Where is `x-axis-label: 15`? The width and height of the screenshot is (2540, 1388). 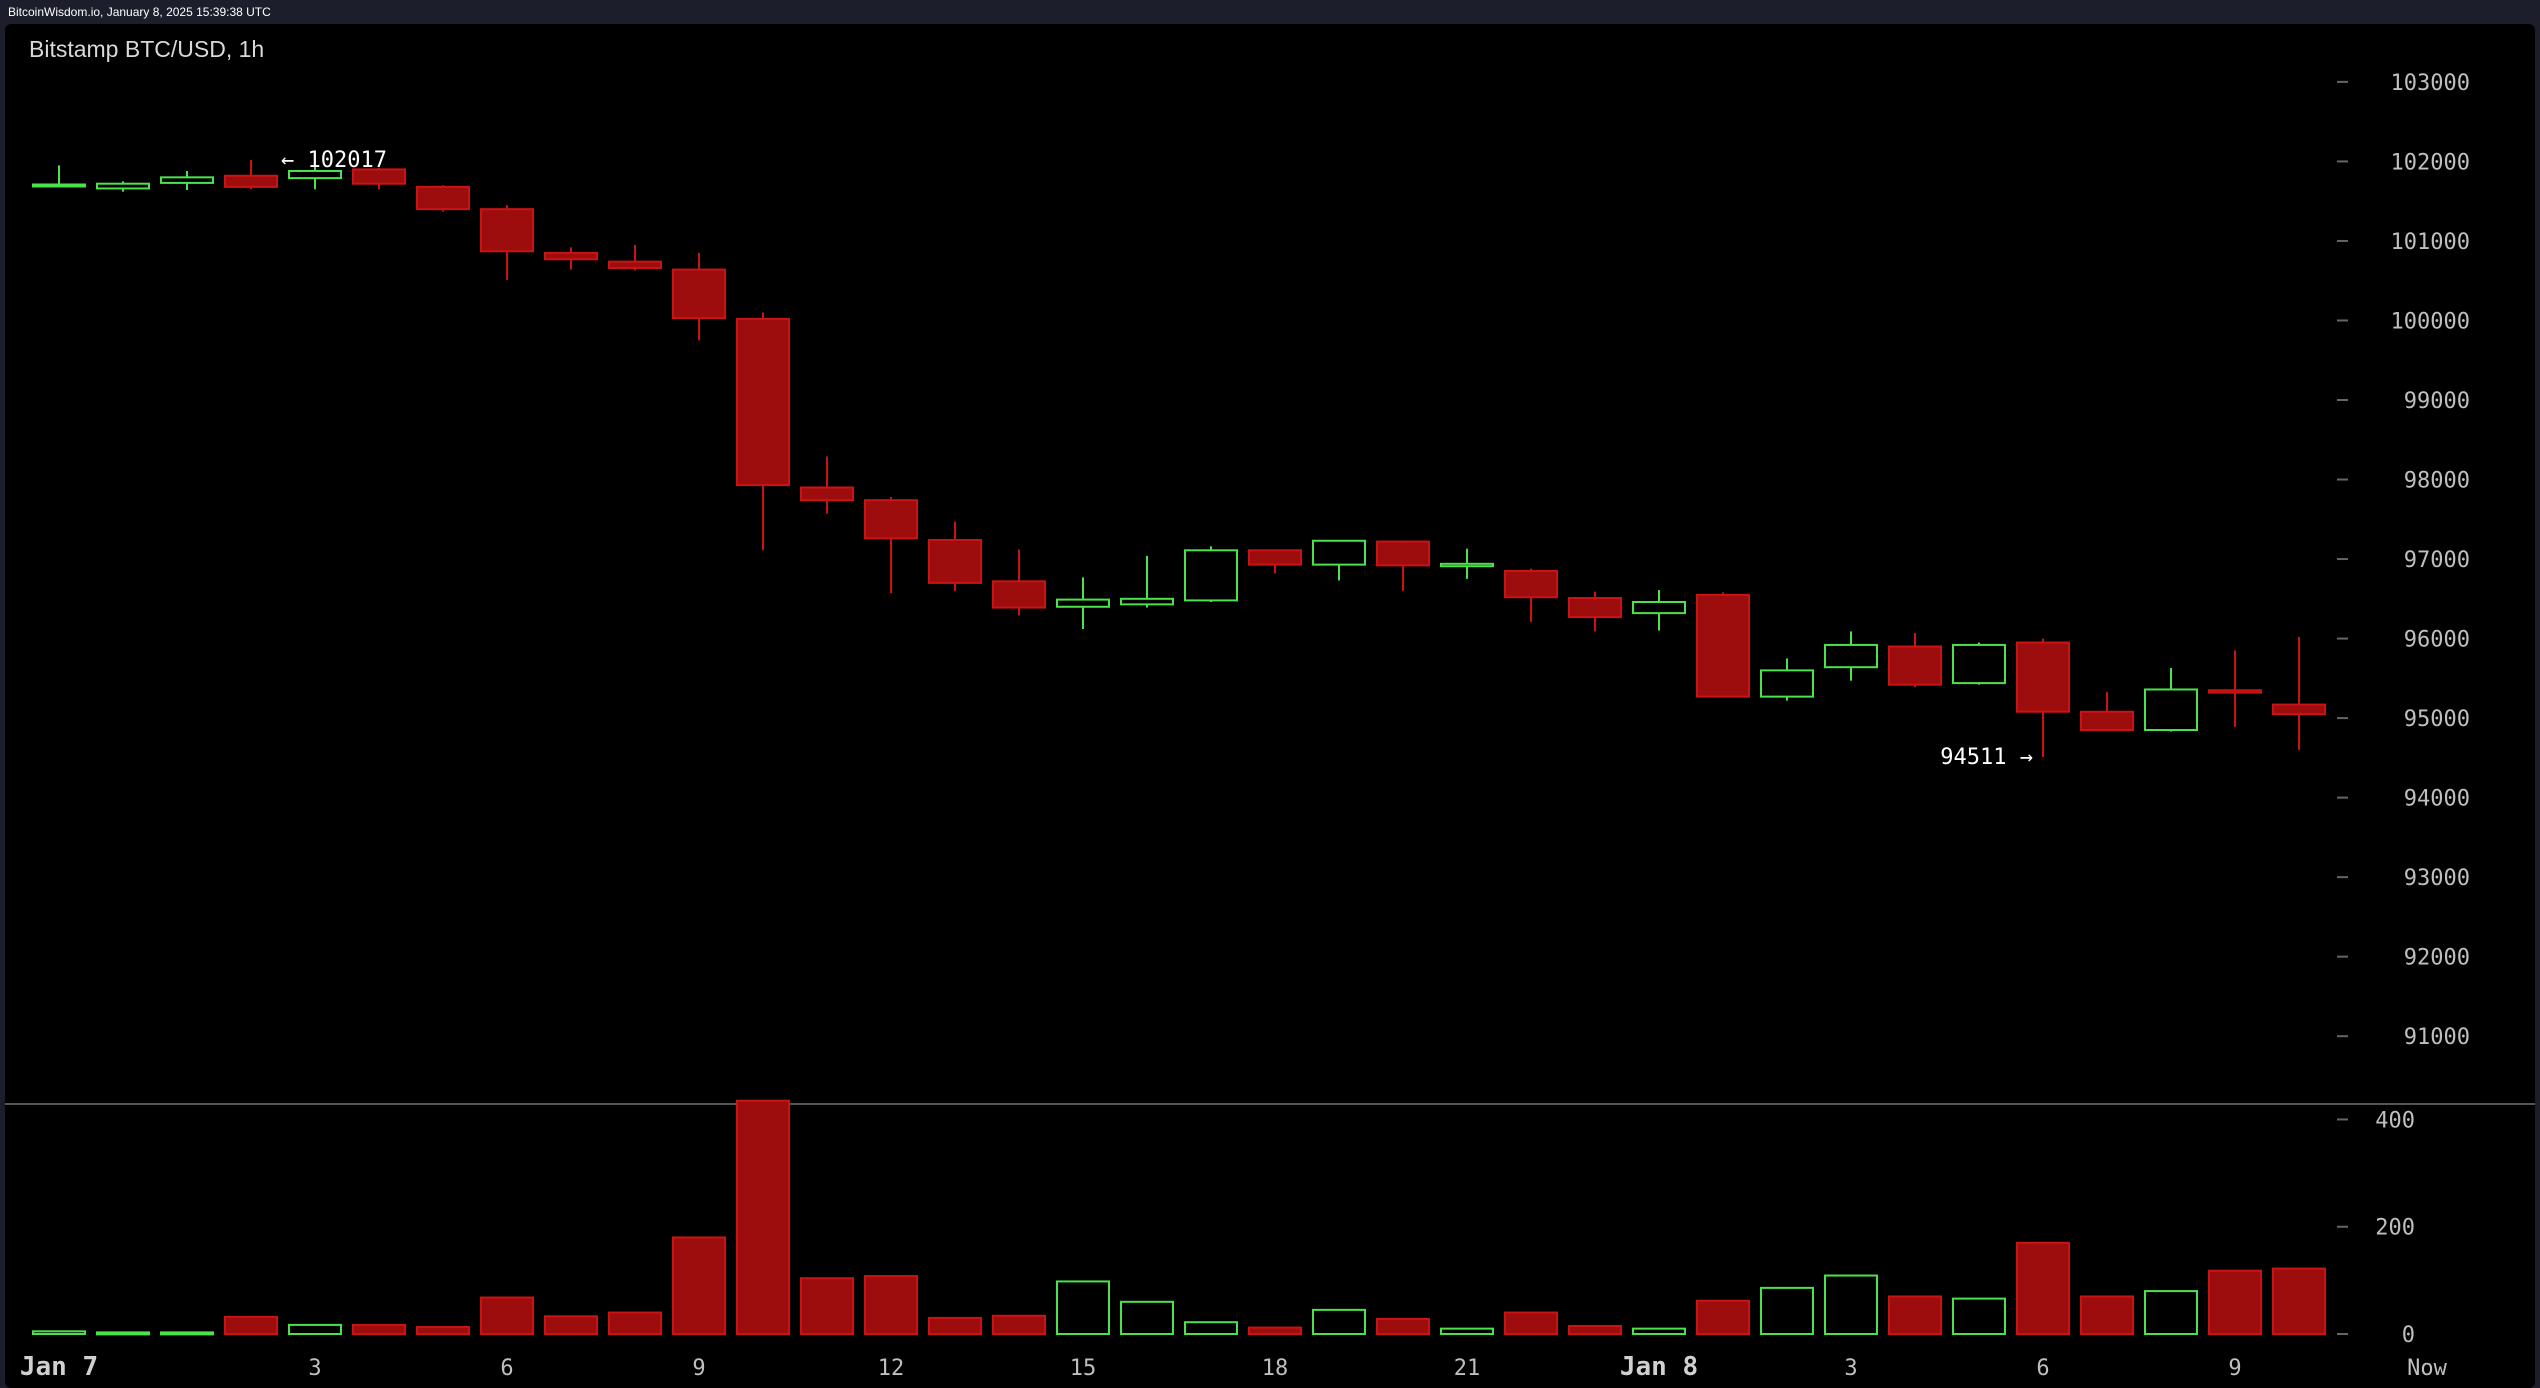
x-axis-label: 15 is located at coordinates (1083, 1368).